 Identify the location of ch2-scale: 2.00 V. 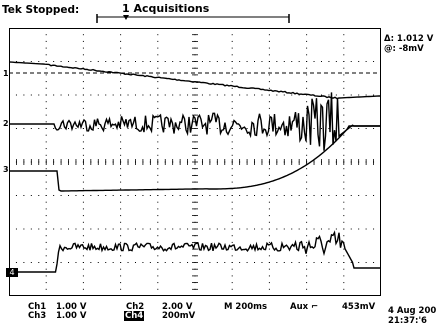
(177, 307).